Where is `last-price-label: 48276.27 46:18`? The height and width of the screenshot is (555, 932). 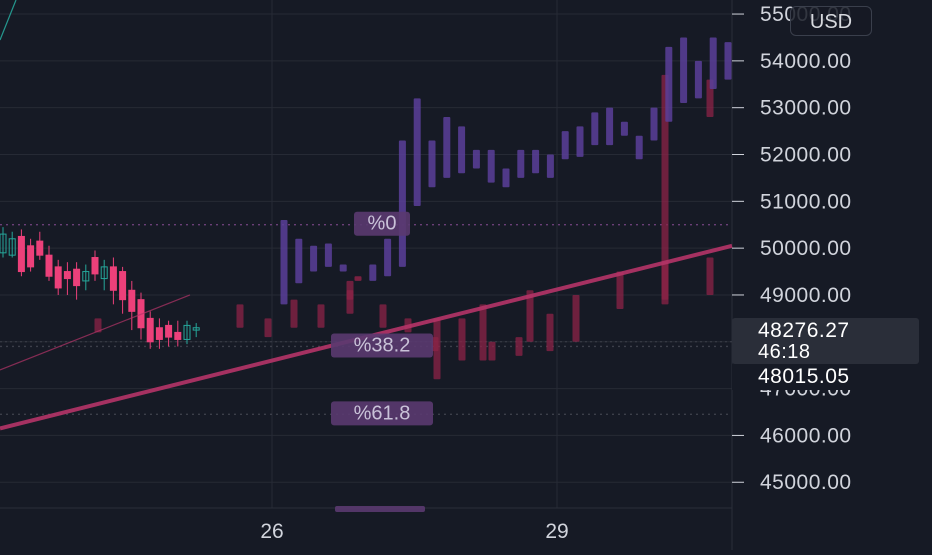
last-price-label: 48276.27 46:18 is located at coordinates (825, 341).